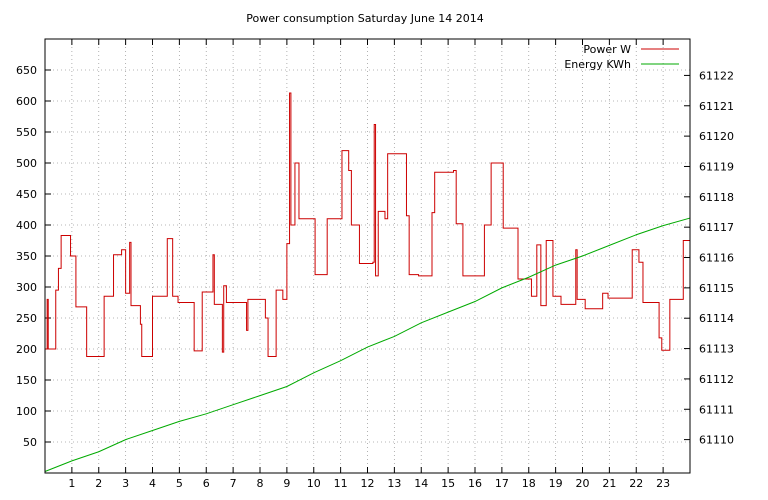 This screenshot has width=768, height=500. What do you see at coordinates (314, 483) in the screenshot?
I see `x-tick-label: 10` at bounding box center [314, 483].